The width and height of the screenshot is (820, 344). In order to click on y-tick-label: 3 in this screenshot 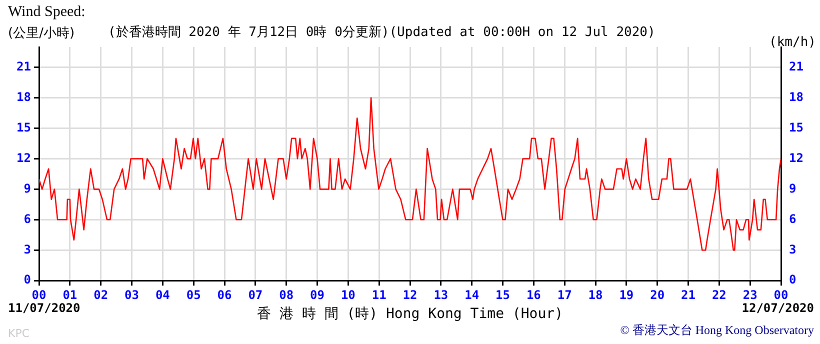, I will do `click(27, 249)`.